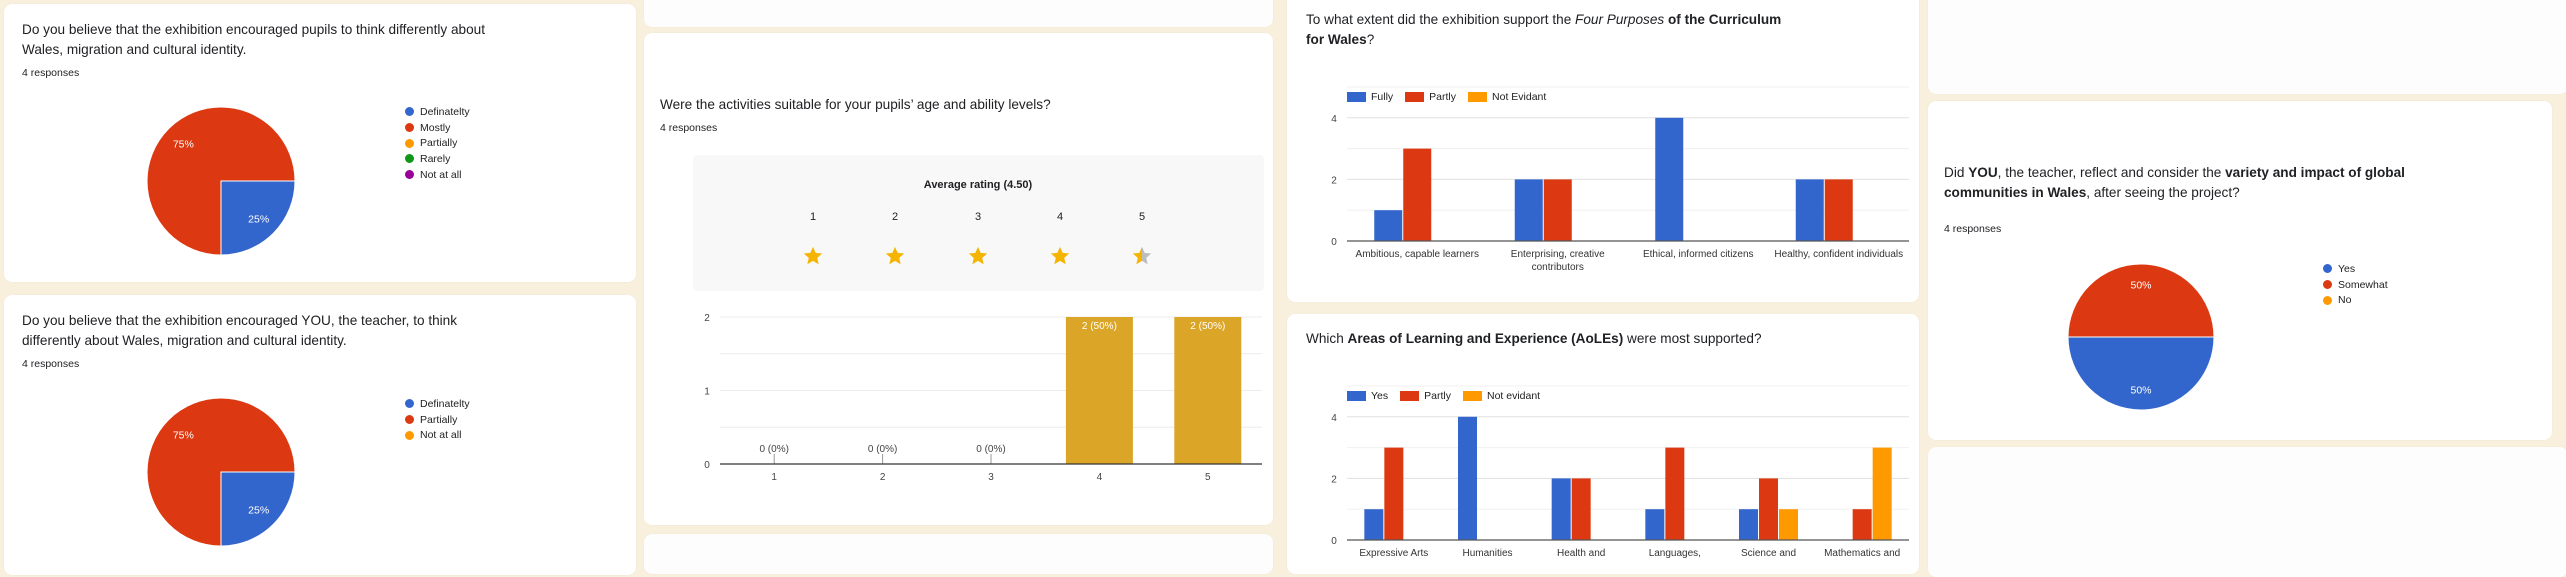  Describe the element at coordinates (1558, 267) in the screenshot. I see `x-tick-label: contributors` at that location.